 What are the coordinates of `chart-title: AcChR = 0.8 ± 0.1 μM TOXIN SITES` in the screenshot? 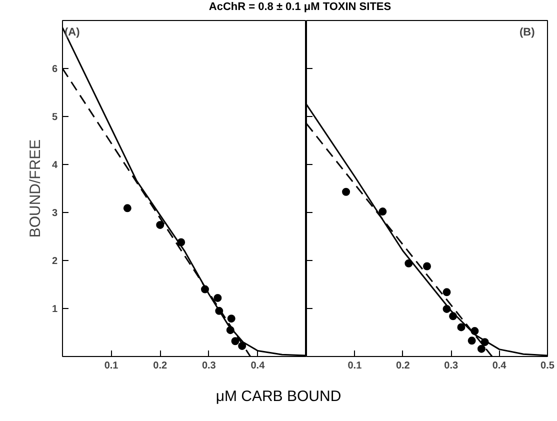 It's located at (300, 7).